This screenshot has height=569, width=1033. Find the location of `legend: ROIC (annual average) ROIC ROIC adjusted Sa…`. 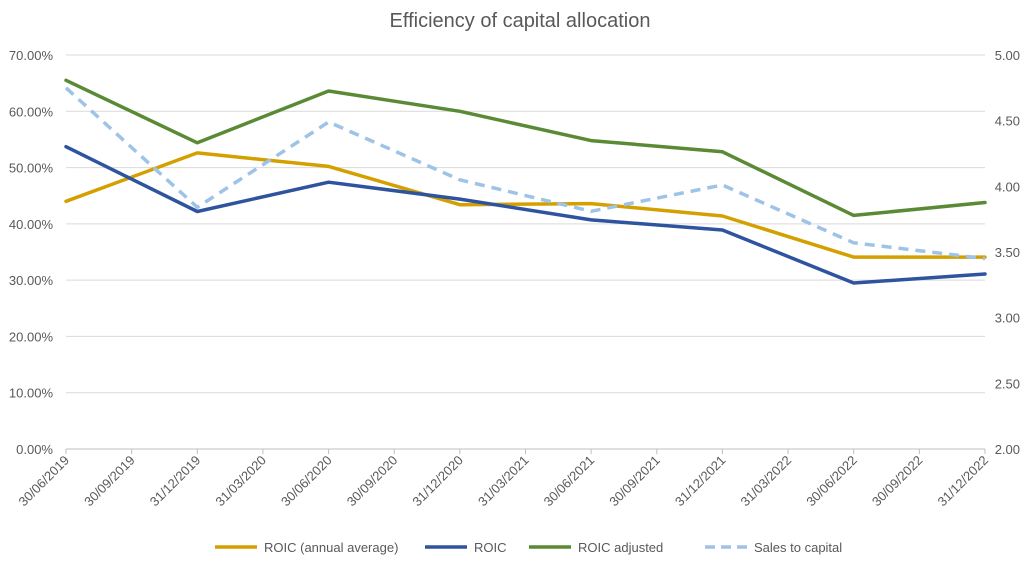

legend: ROIC (annual average) ROIC ROIC adjusted Sa… is located at coordinates (528, 547).